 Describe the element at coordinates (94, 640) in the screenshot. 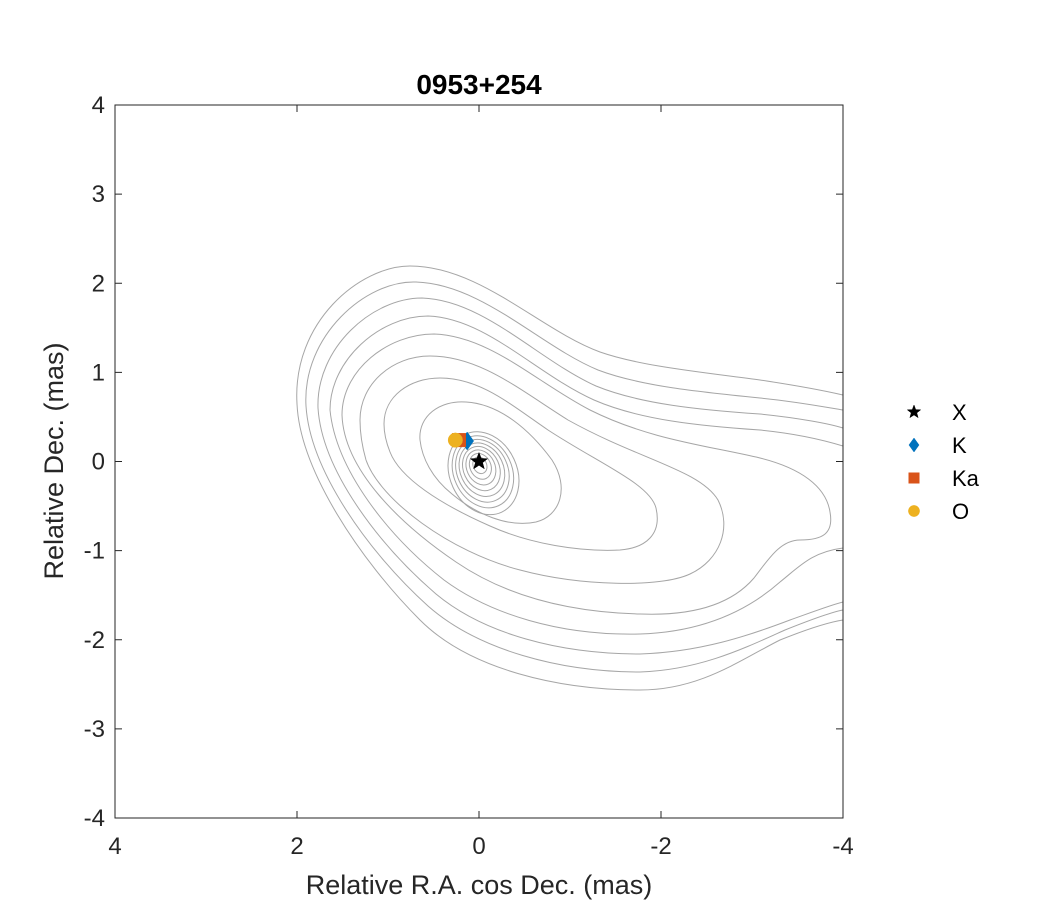

I see `y-tick-label: -2` at that location.